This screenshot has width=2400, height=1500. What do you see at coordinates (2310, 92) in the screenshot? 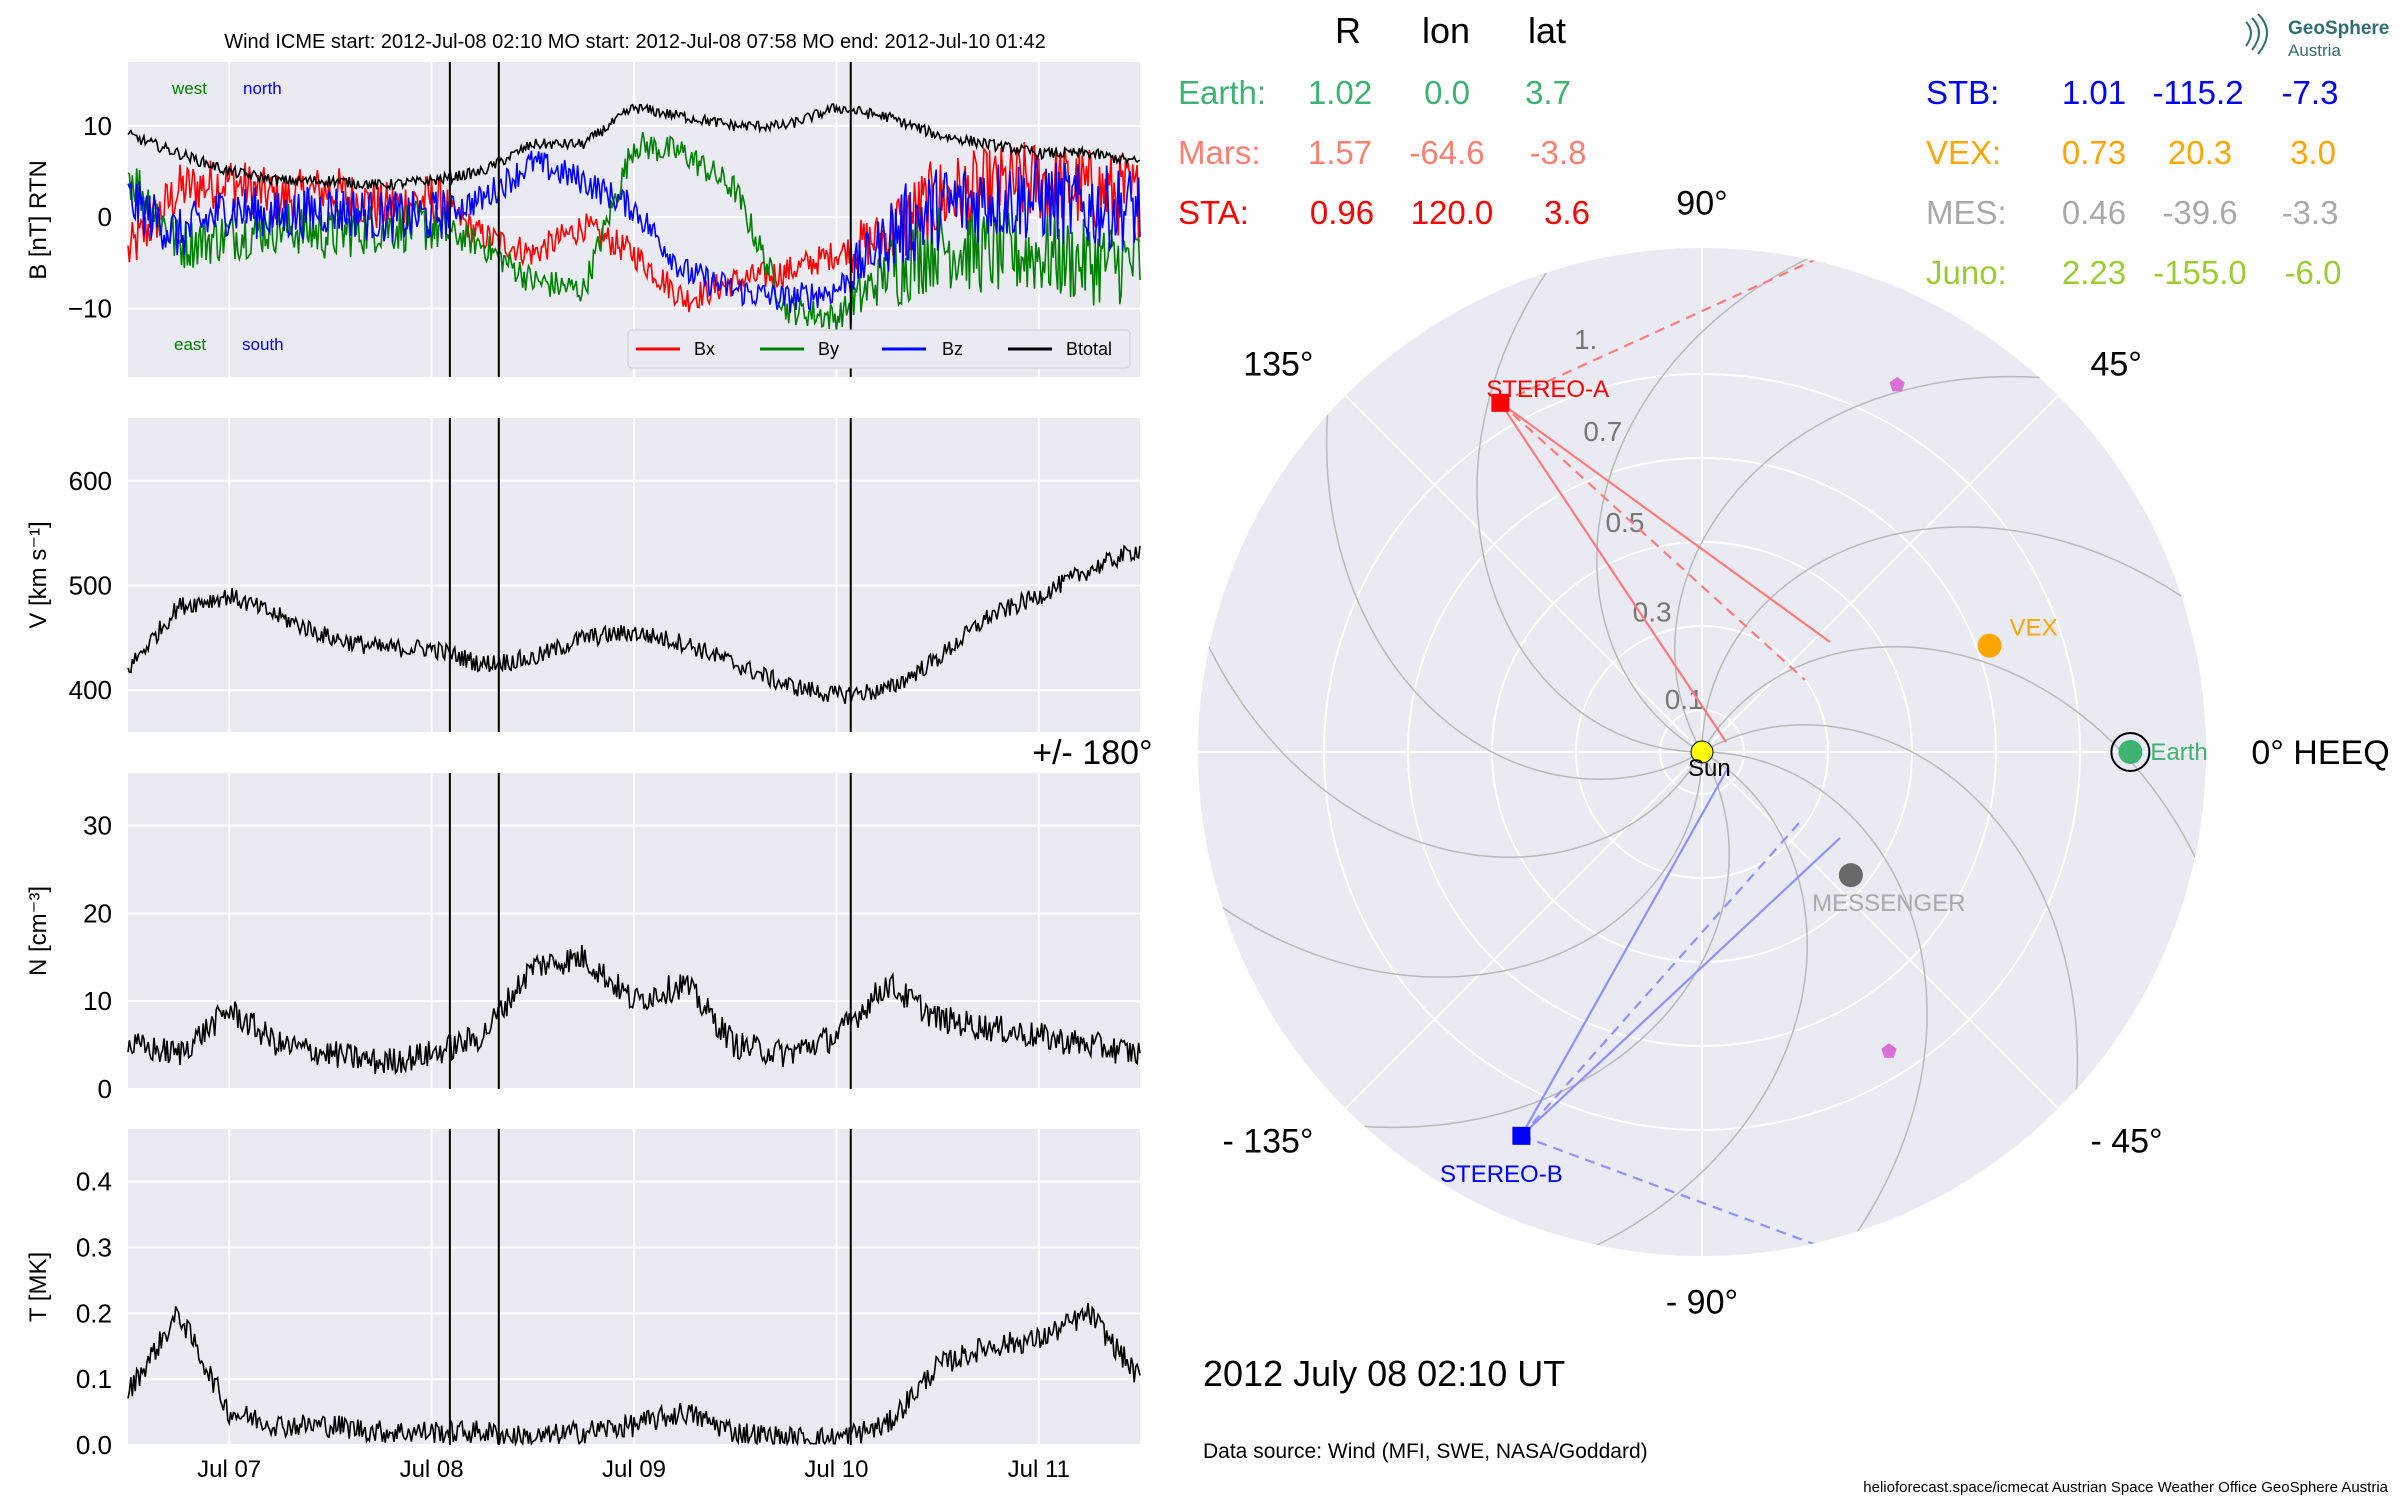
I see `row-stb-lat: -7.3` at bounding box center [2310, 92].